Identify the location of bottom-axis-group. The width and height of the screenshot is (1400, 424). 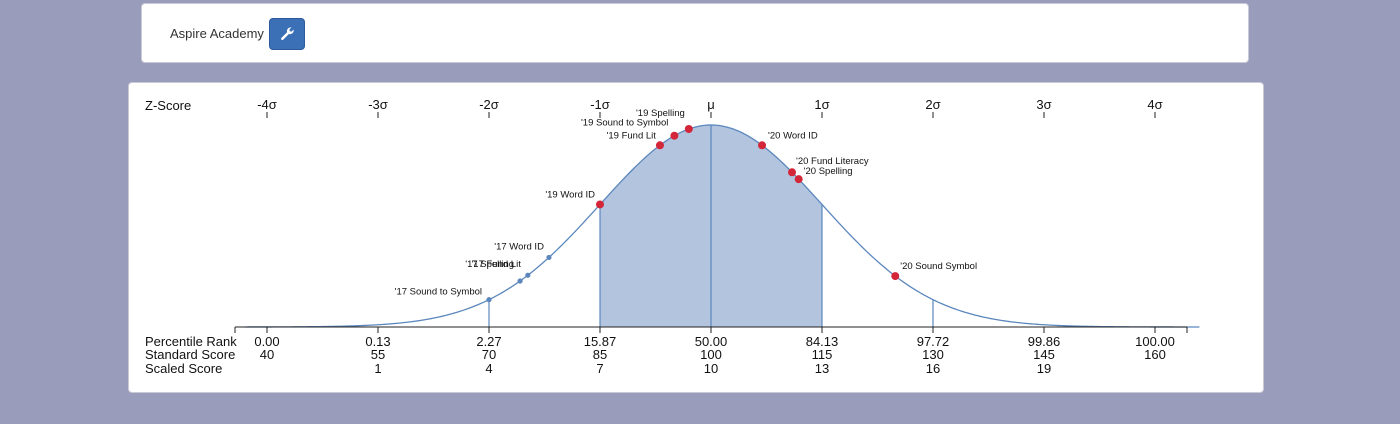
(711, 329).